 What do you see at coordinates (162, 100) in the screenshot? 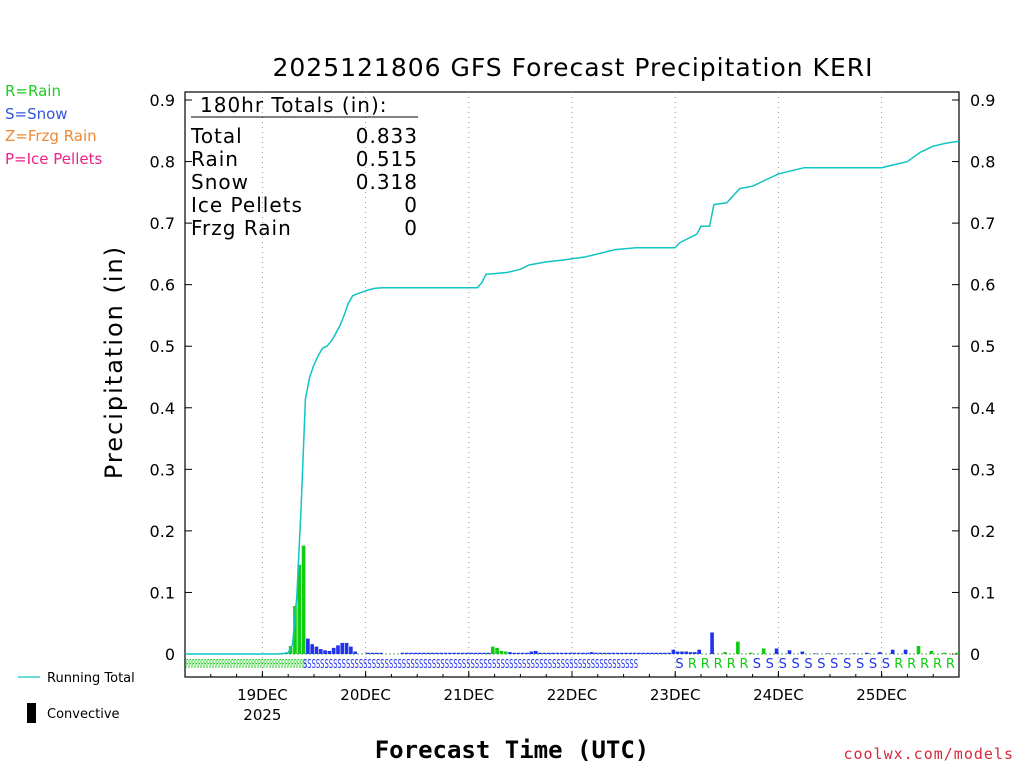
I see `y-tick-label-left: 0.9` at bounding box center [162, 100].